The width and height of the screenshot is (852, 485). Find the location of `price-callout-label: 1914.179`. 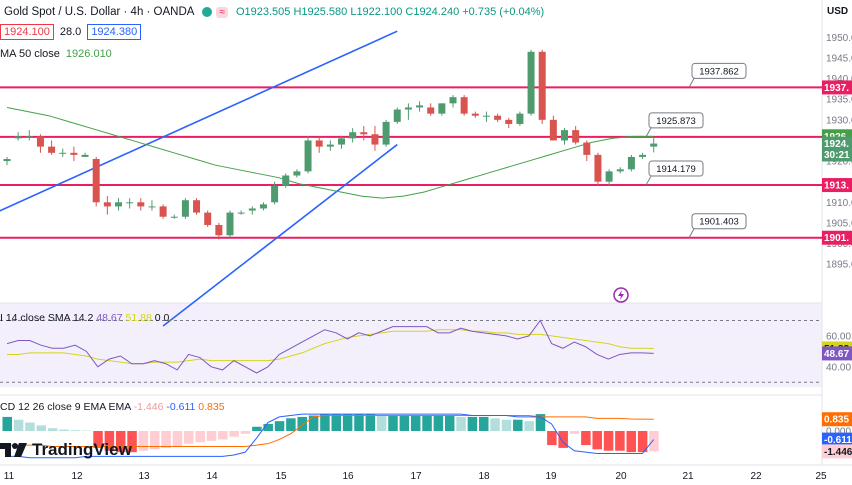

price-callout-label: 1914.179 is located at coordinates (676, 169).